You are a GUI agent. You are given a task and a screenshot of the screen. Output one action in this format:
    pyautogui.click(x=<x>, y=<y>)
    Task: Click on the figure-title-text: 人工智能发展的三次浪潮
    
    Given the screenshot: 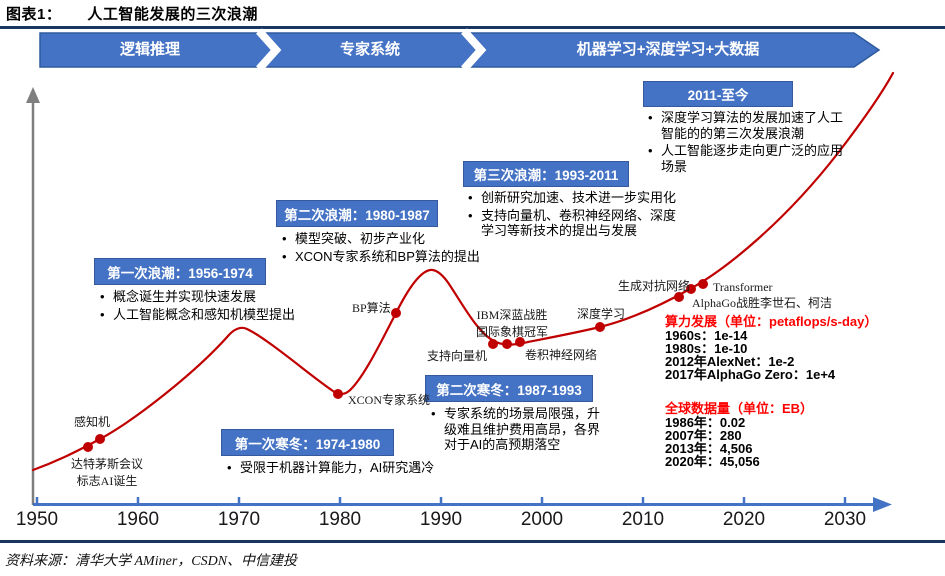 What is the action you would take?
    pyautogui.click(x=172, y=14)
    